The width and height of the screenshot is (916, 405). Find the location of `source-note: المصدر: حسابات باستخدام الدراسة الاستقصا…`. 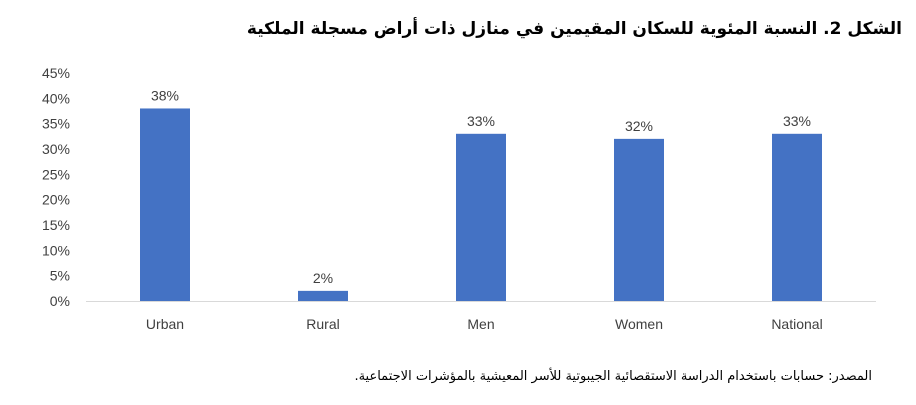

source-note: المصدر: حسابات باستخدام الدراسة الاستقصا… is located at coordinates (613, 376).